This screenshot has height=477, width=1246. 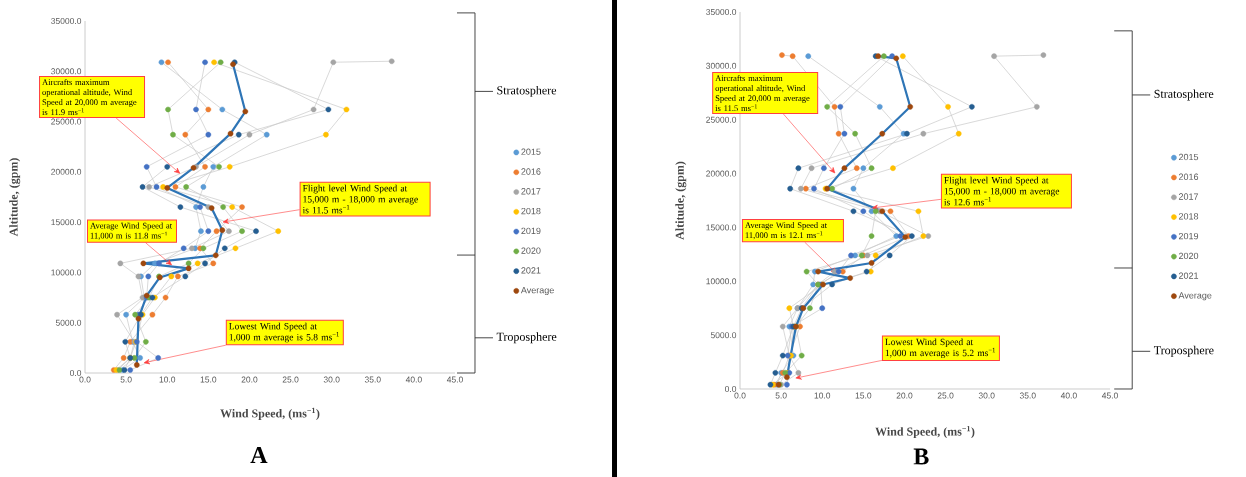 What do you see at coordinates (89, 97) in the screenshot?
I see `annotation: Aircrafts maximum operational altitude, Wind Speed at 20,000 m average is 11.9 ms$^{−1}$` at bounding box center [89, 97].